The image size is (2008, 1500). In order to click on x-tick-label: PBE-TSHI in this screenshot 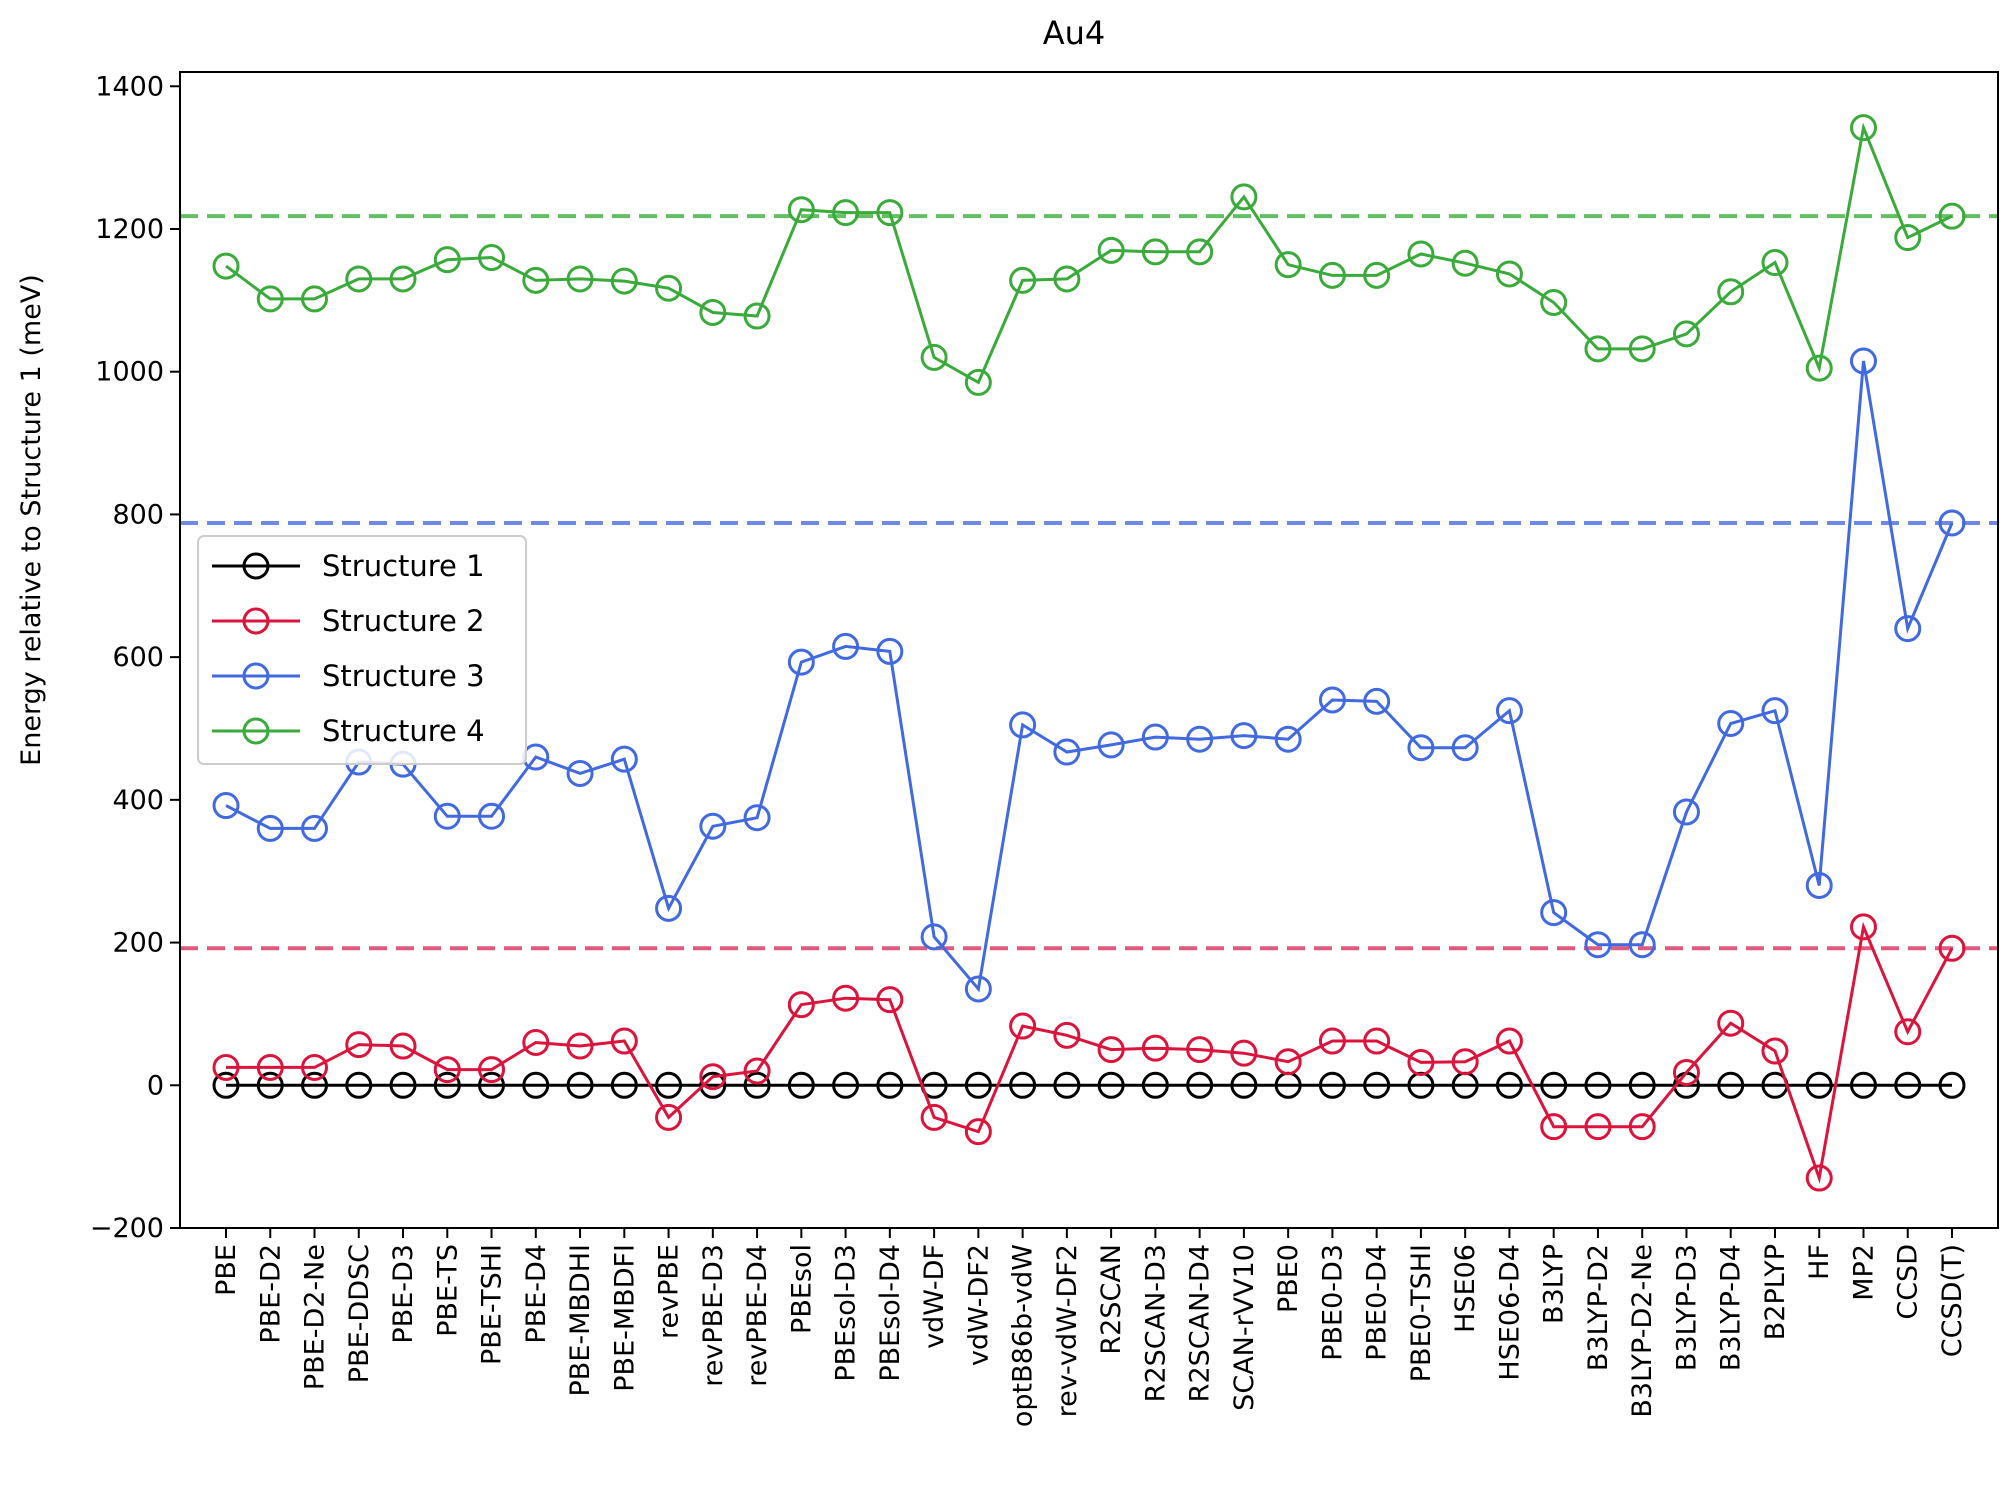, I will do `click(492, 1304)`.